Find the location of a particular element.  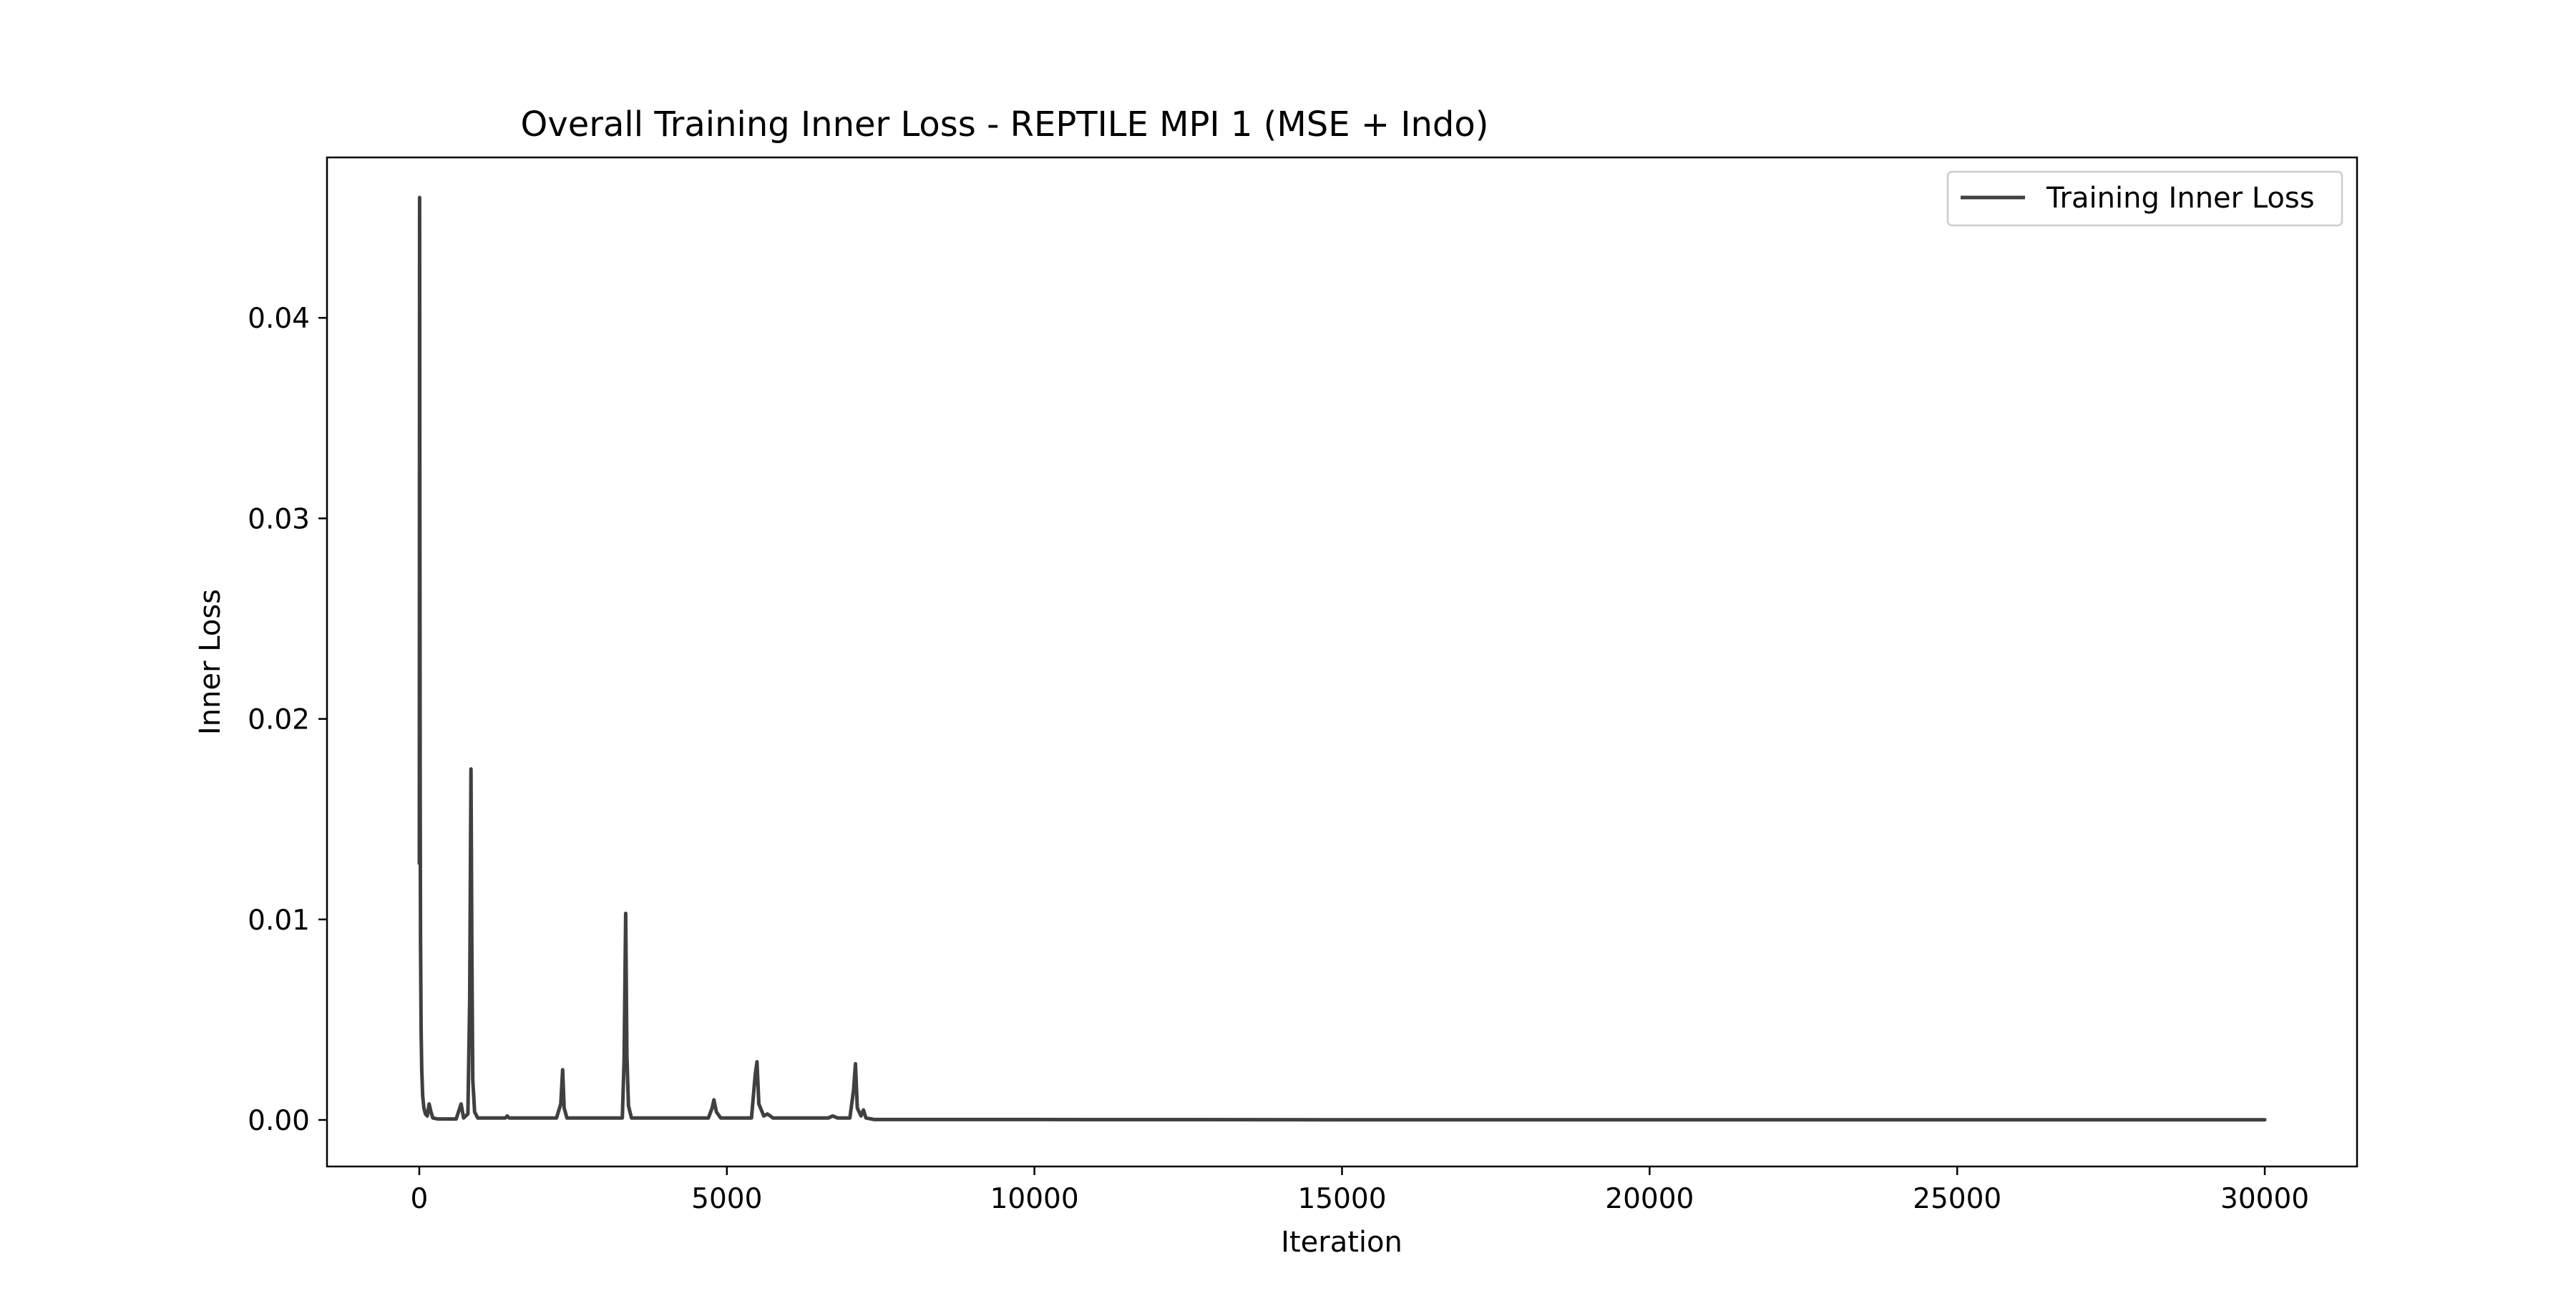

legend-frame is located at coordinates (2144, 198).